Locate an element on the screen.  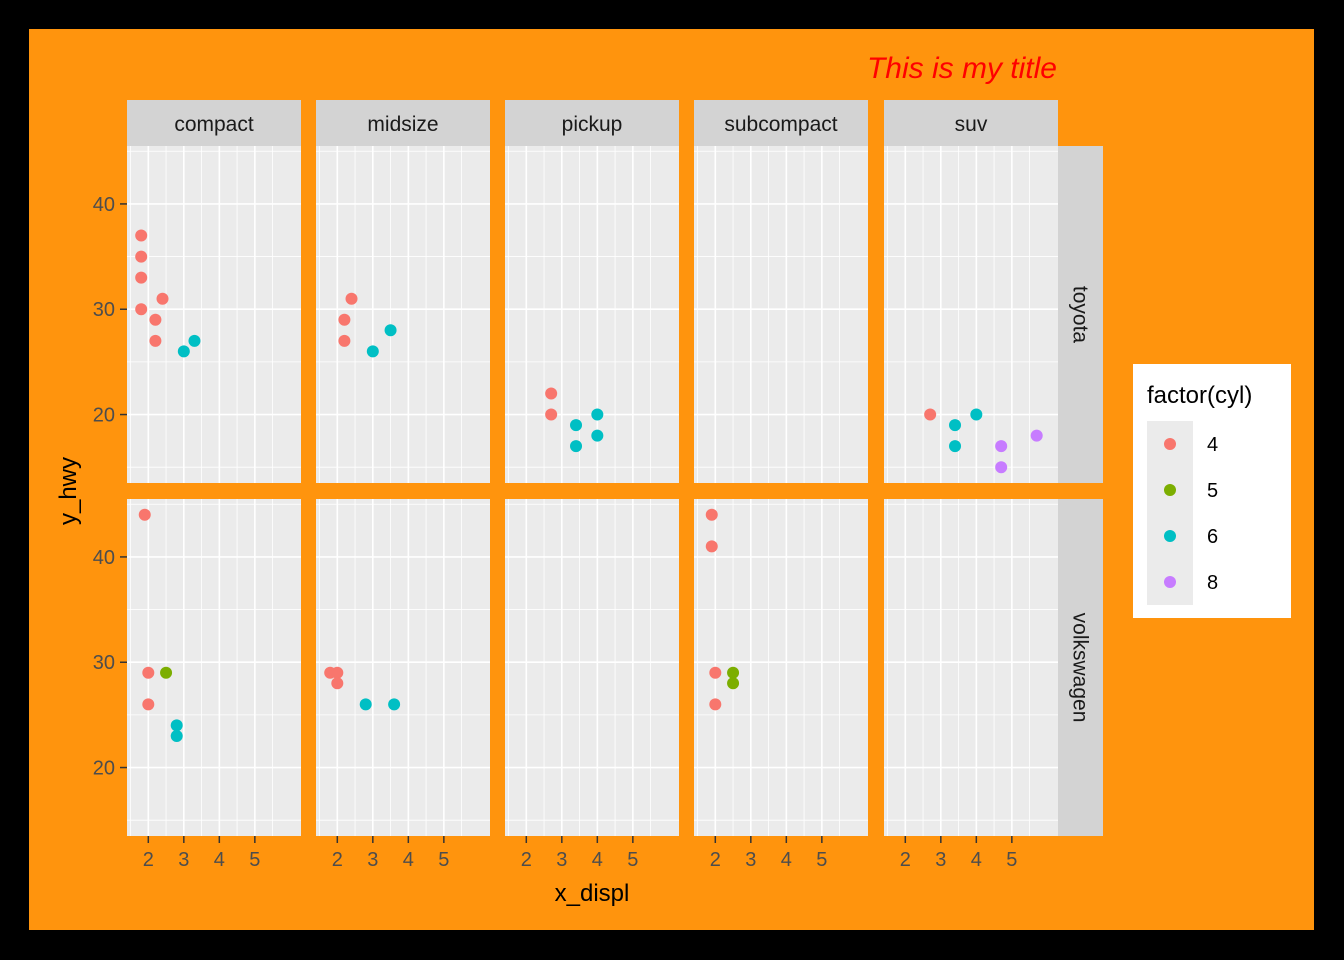
legend-label: 8 is located at coordinates (1212, 583).